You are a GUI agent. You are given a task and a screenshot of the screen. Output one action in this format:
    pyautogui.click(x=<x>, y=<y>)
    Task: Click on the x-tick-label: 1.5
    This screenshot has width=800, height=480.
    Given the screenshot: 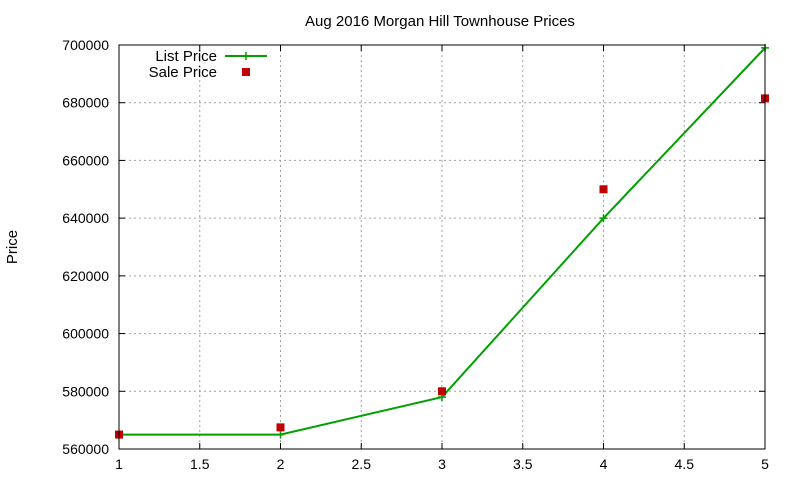 What is the action you would take?
    pyautogui.click(x=200, y=464)
    